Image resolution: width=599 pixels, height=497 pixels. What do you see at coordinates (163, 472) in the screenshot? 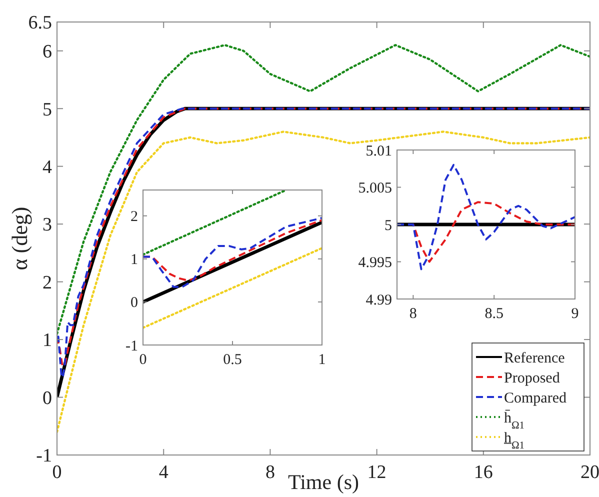
I see `x-tick-label: 4` at bounding box center [163, 472].